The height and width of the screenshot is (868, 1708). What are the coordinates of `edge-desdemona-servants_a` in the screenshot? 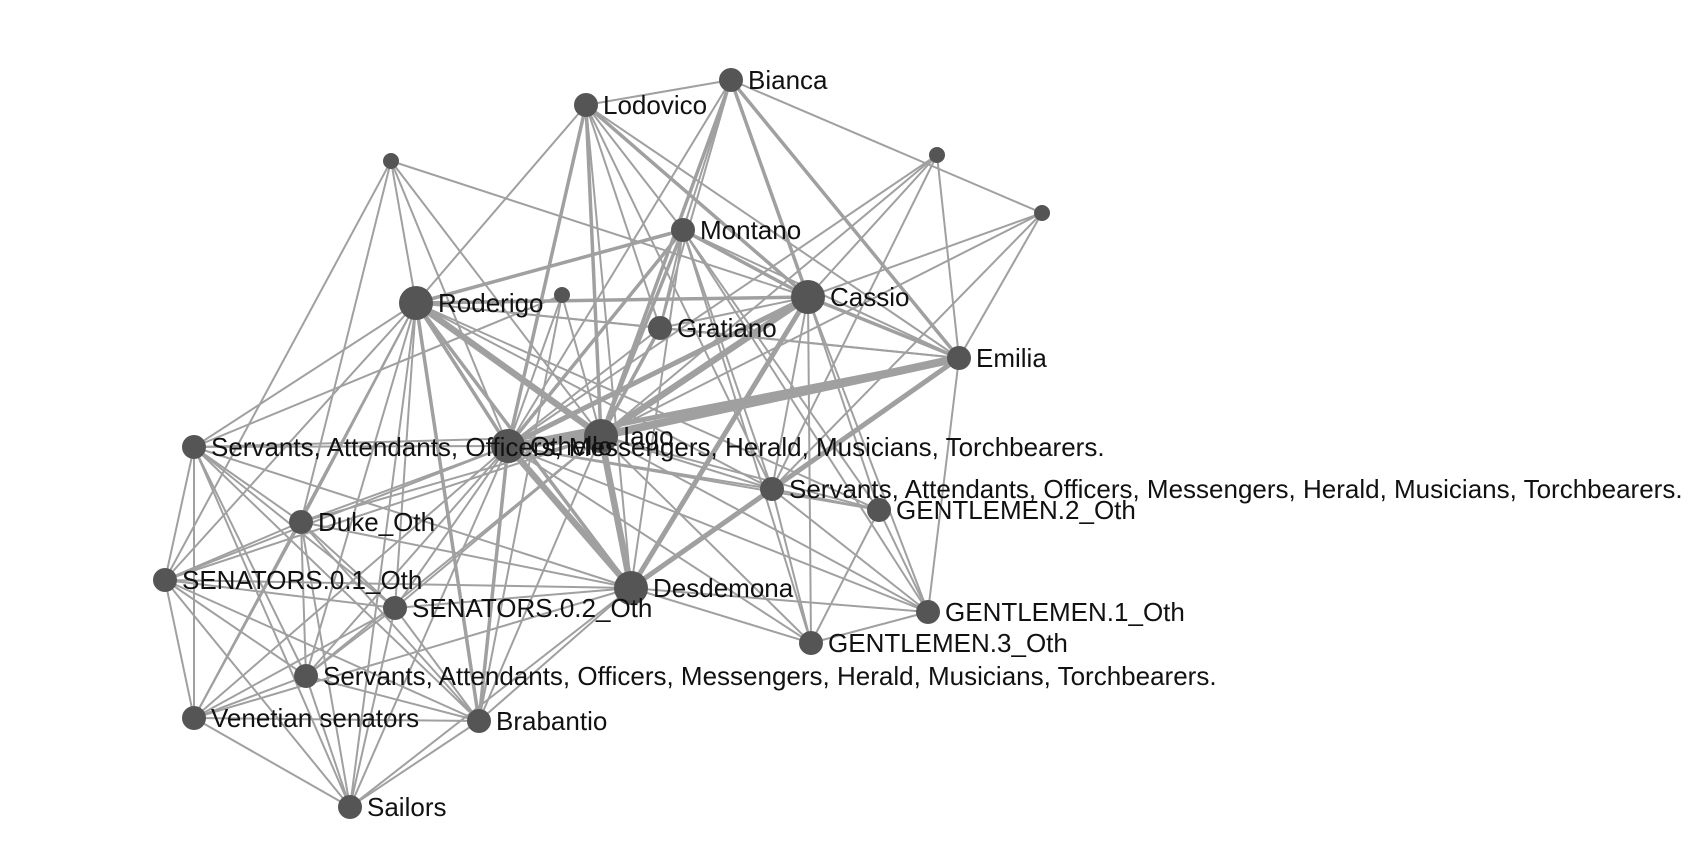 It's located at (412, 517).